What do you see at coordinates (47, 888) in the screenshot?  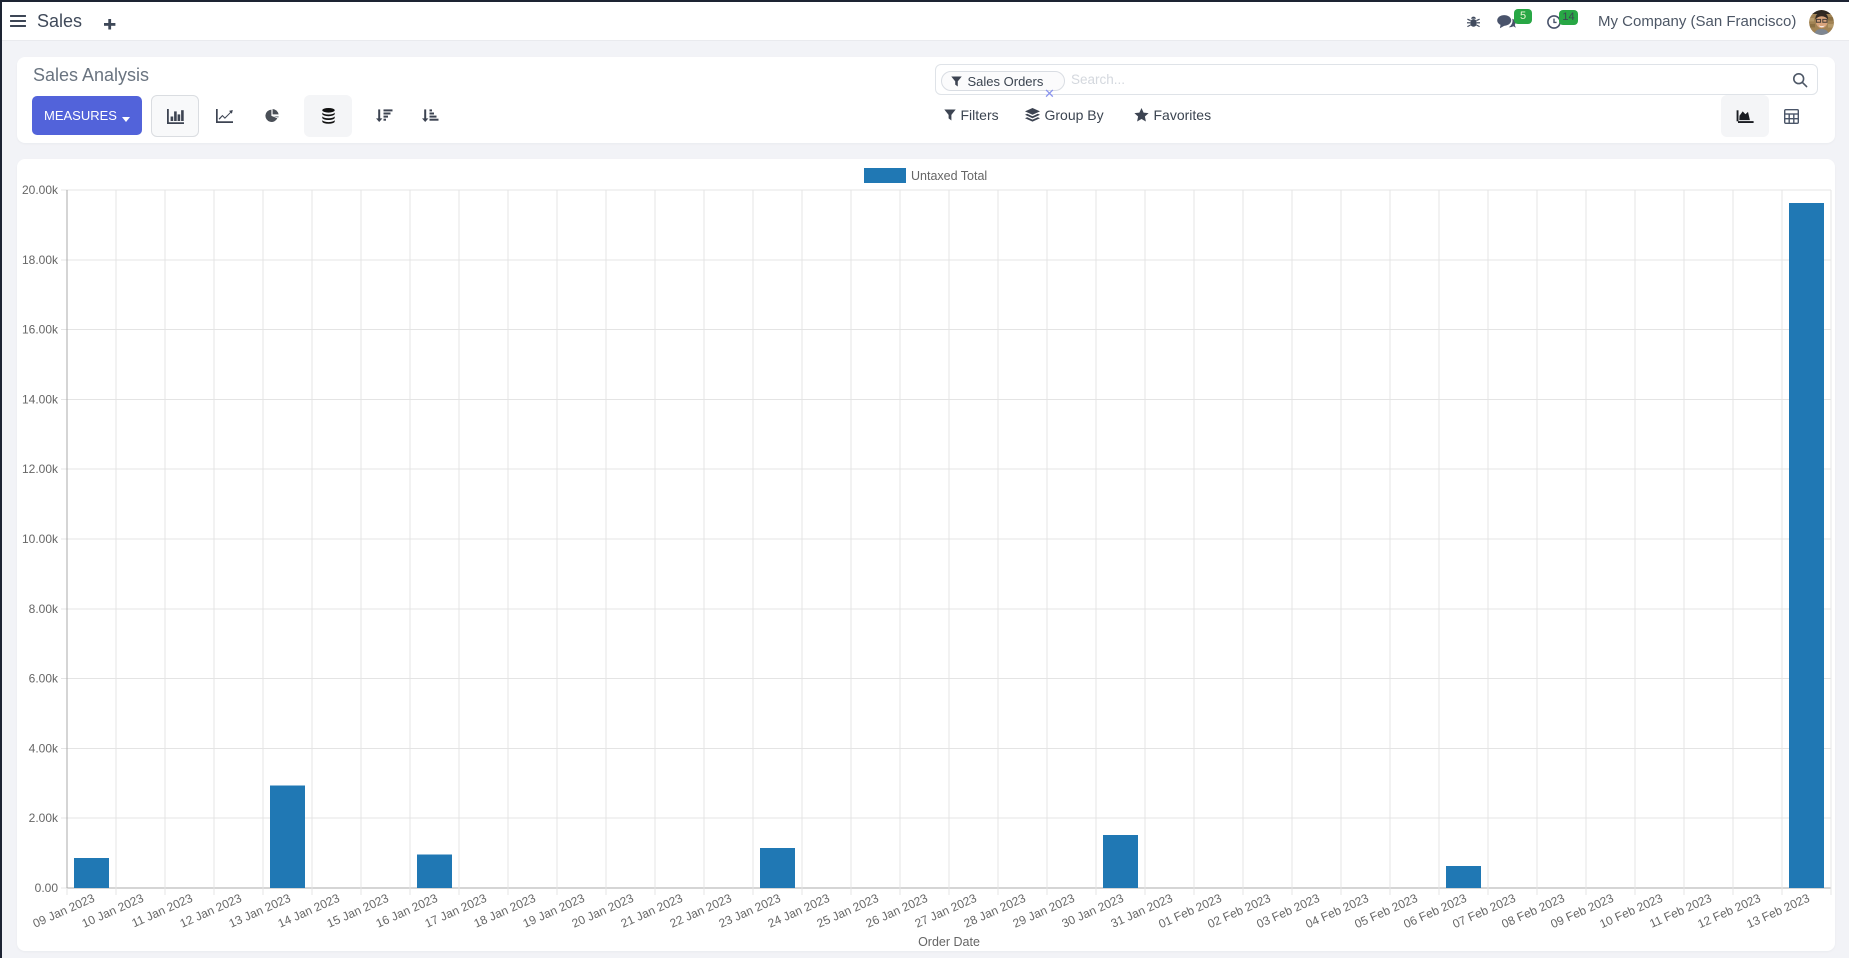 I see `svg-text: 0.00` at bounding box center [47, 888].